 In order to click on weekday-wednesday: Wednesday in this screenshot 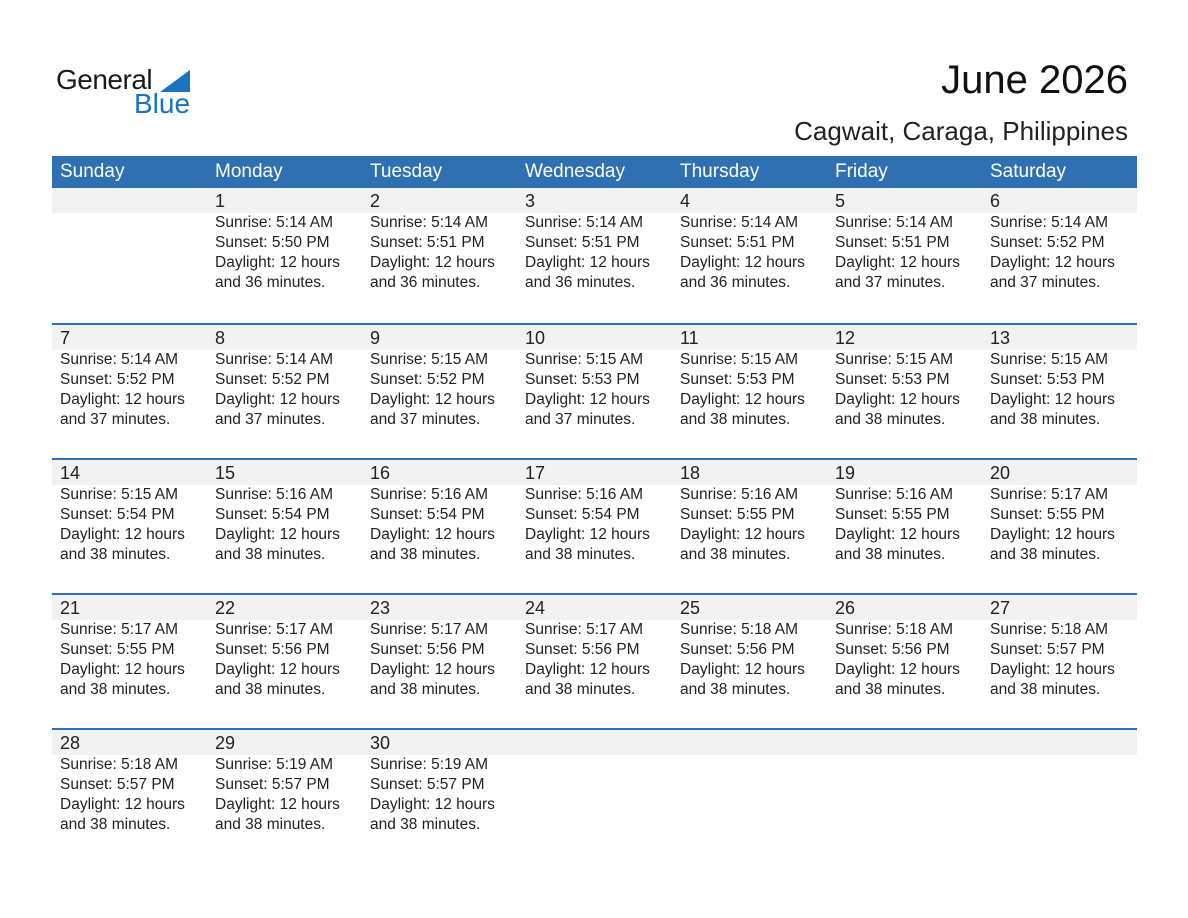, I will do `click(575, 171)`.